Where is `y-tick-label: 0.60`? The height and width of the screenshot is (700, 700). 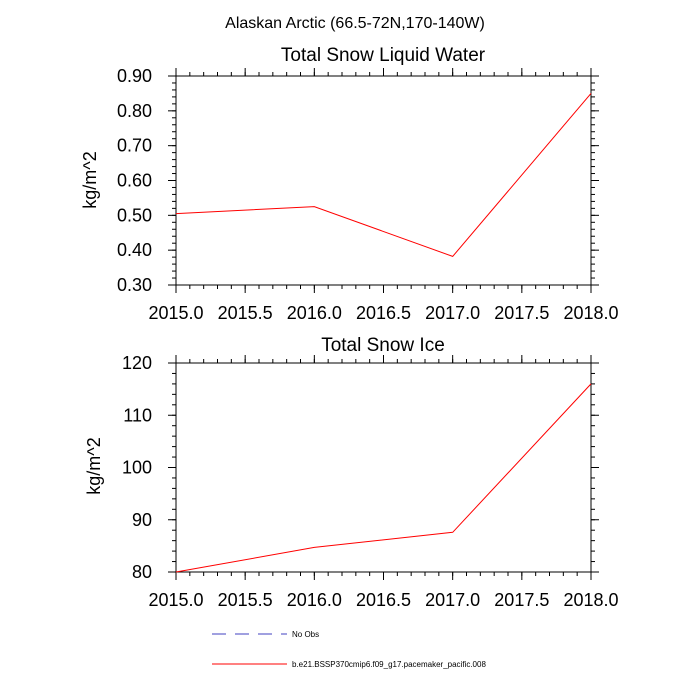
y-tick-label: 0.60 is located at coordinates (134, 181).